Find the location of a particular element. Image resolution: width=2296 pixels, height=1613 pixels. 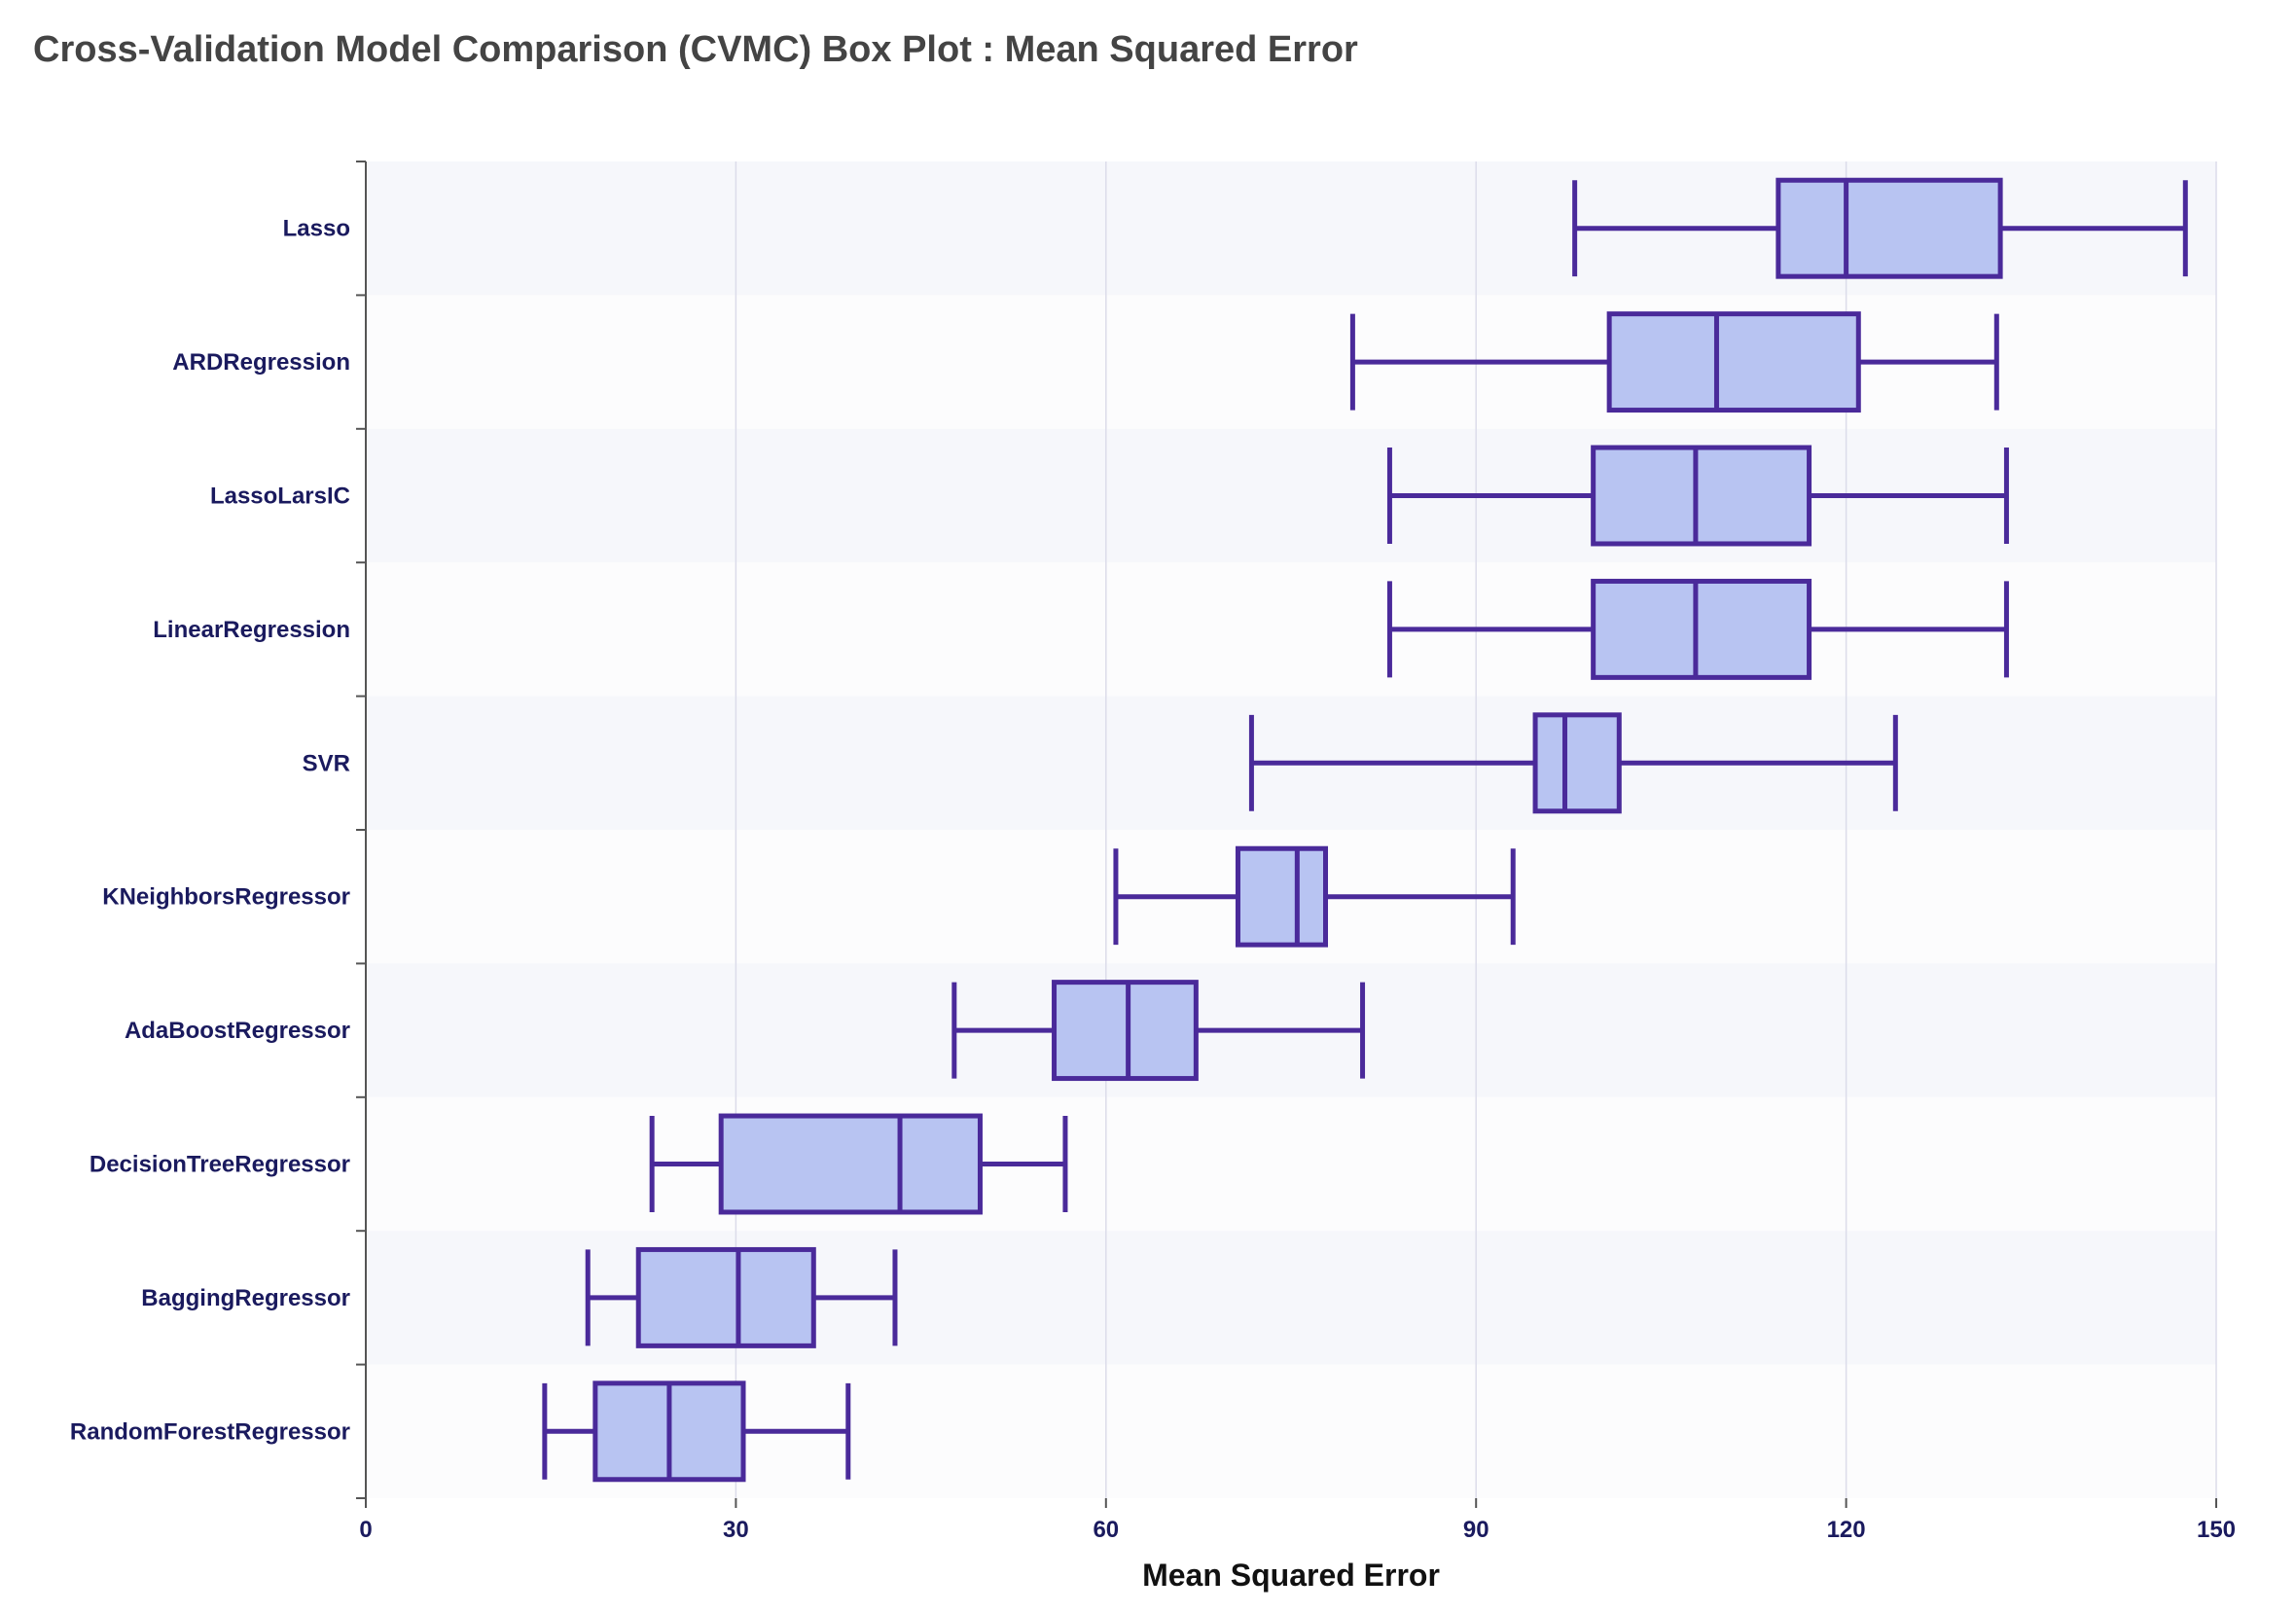

y-tick-label: LinearRegression is located at coordinates (251, 630).